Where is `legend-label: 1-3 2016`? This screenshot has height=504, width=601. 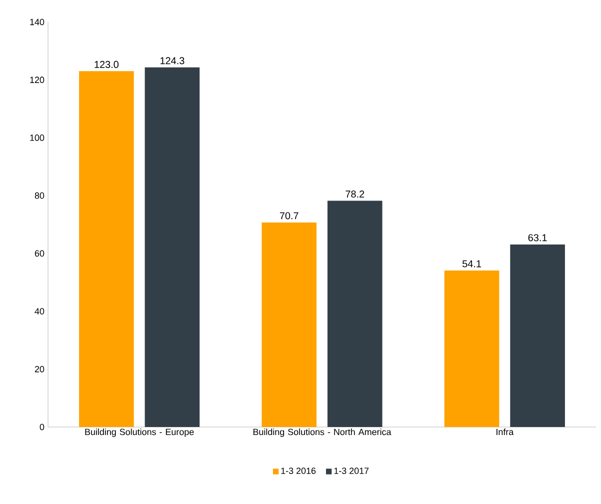
legend-label: 1-3 2016 is located at coordinates (298, 471).